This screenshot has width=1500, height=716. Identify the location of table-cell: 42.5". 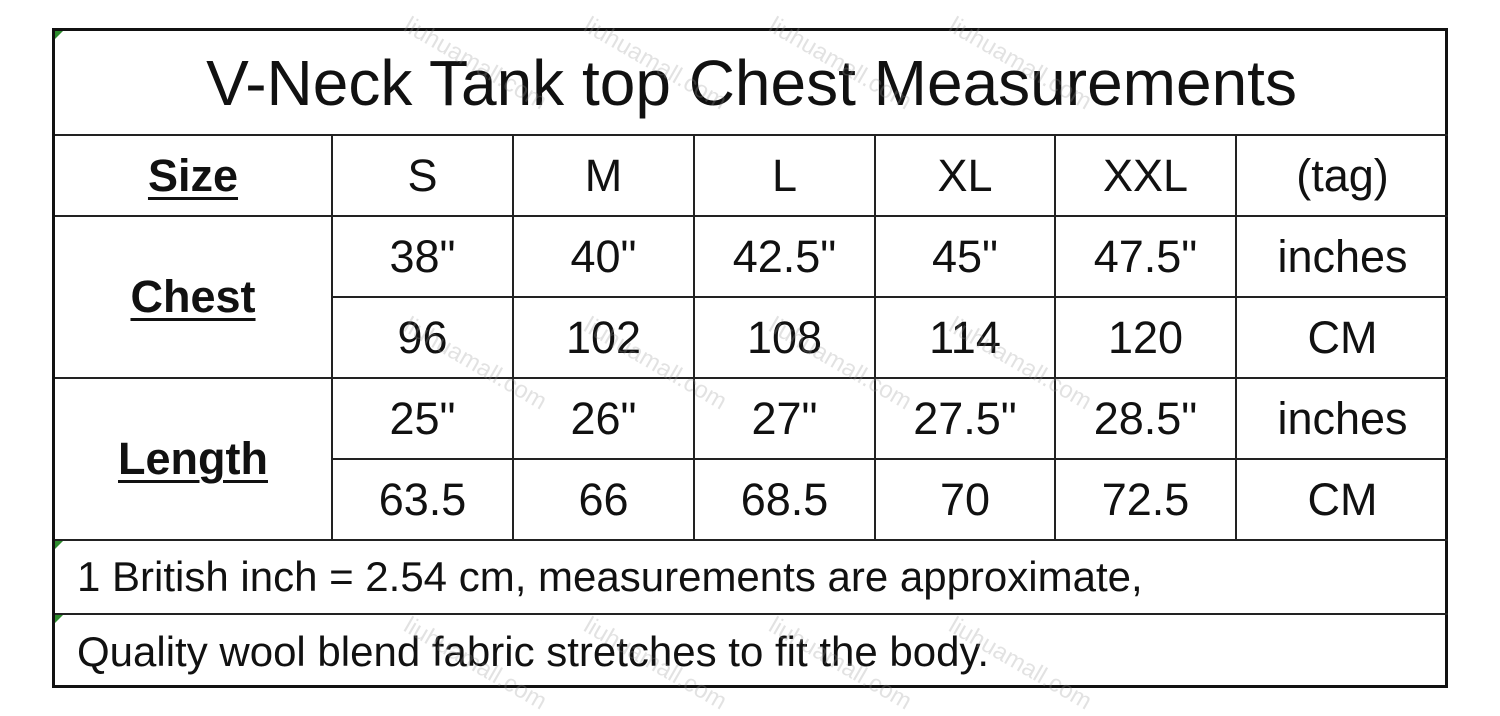
(785, 257).